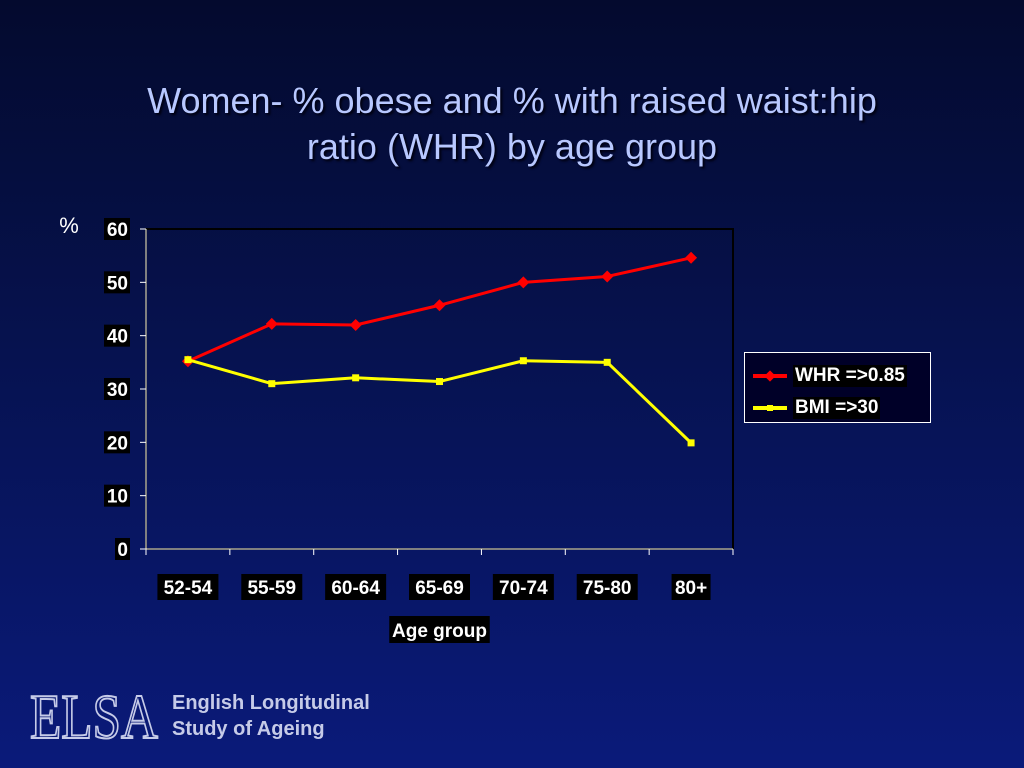  I want to click on legend-item-whr: WHR =>0.85, so click(830, 376).